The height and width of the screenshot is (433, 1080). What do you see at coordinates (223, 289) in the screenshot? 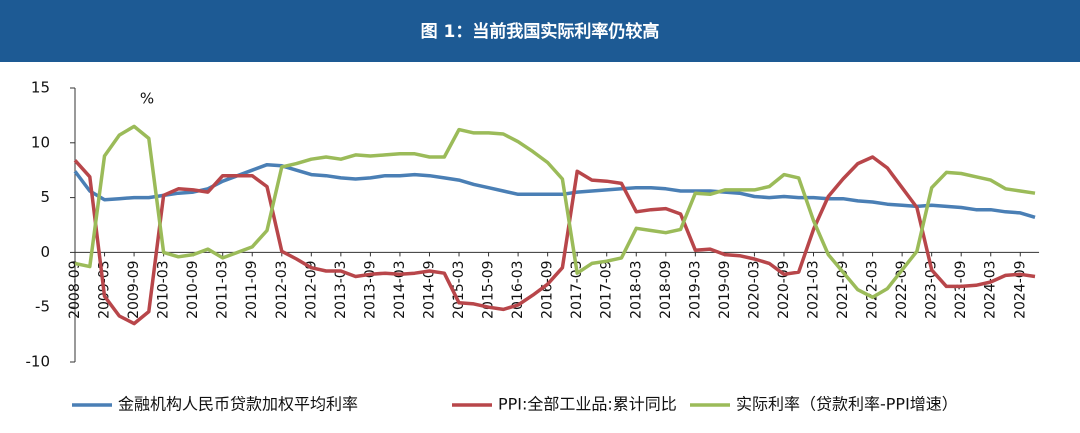
I see `x-tick-label: 2011-03` at bounding box center [223, 289].